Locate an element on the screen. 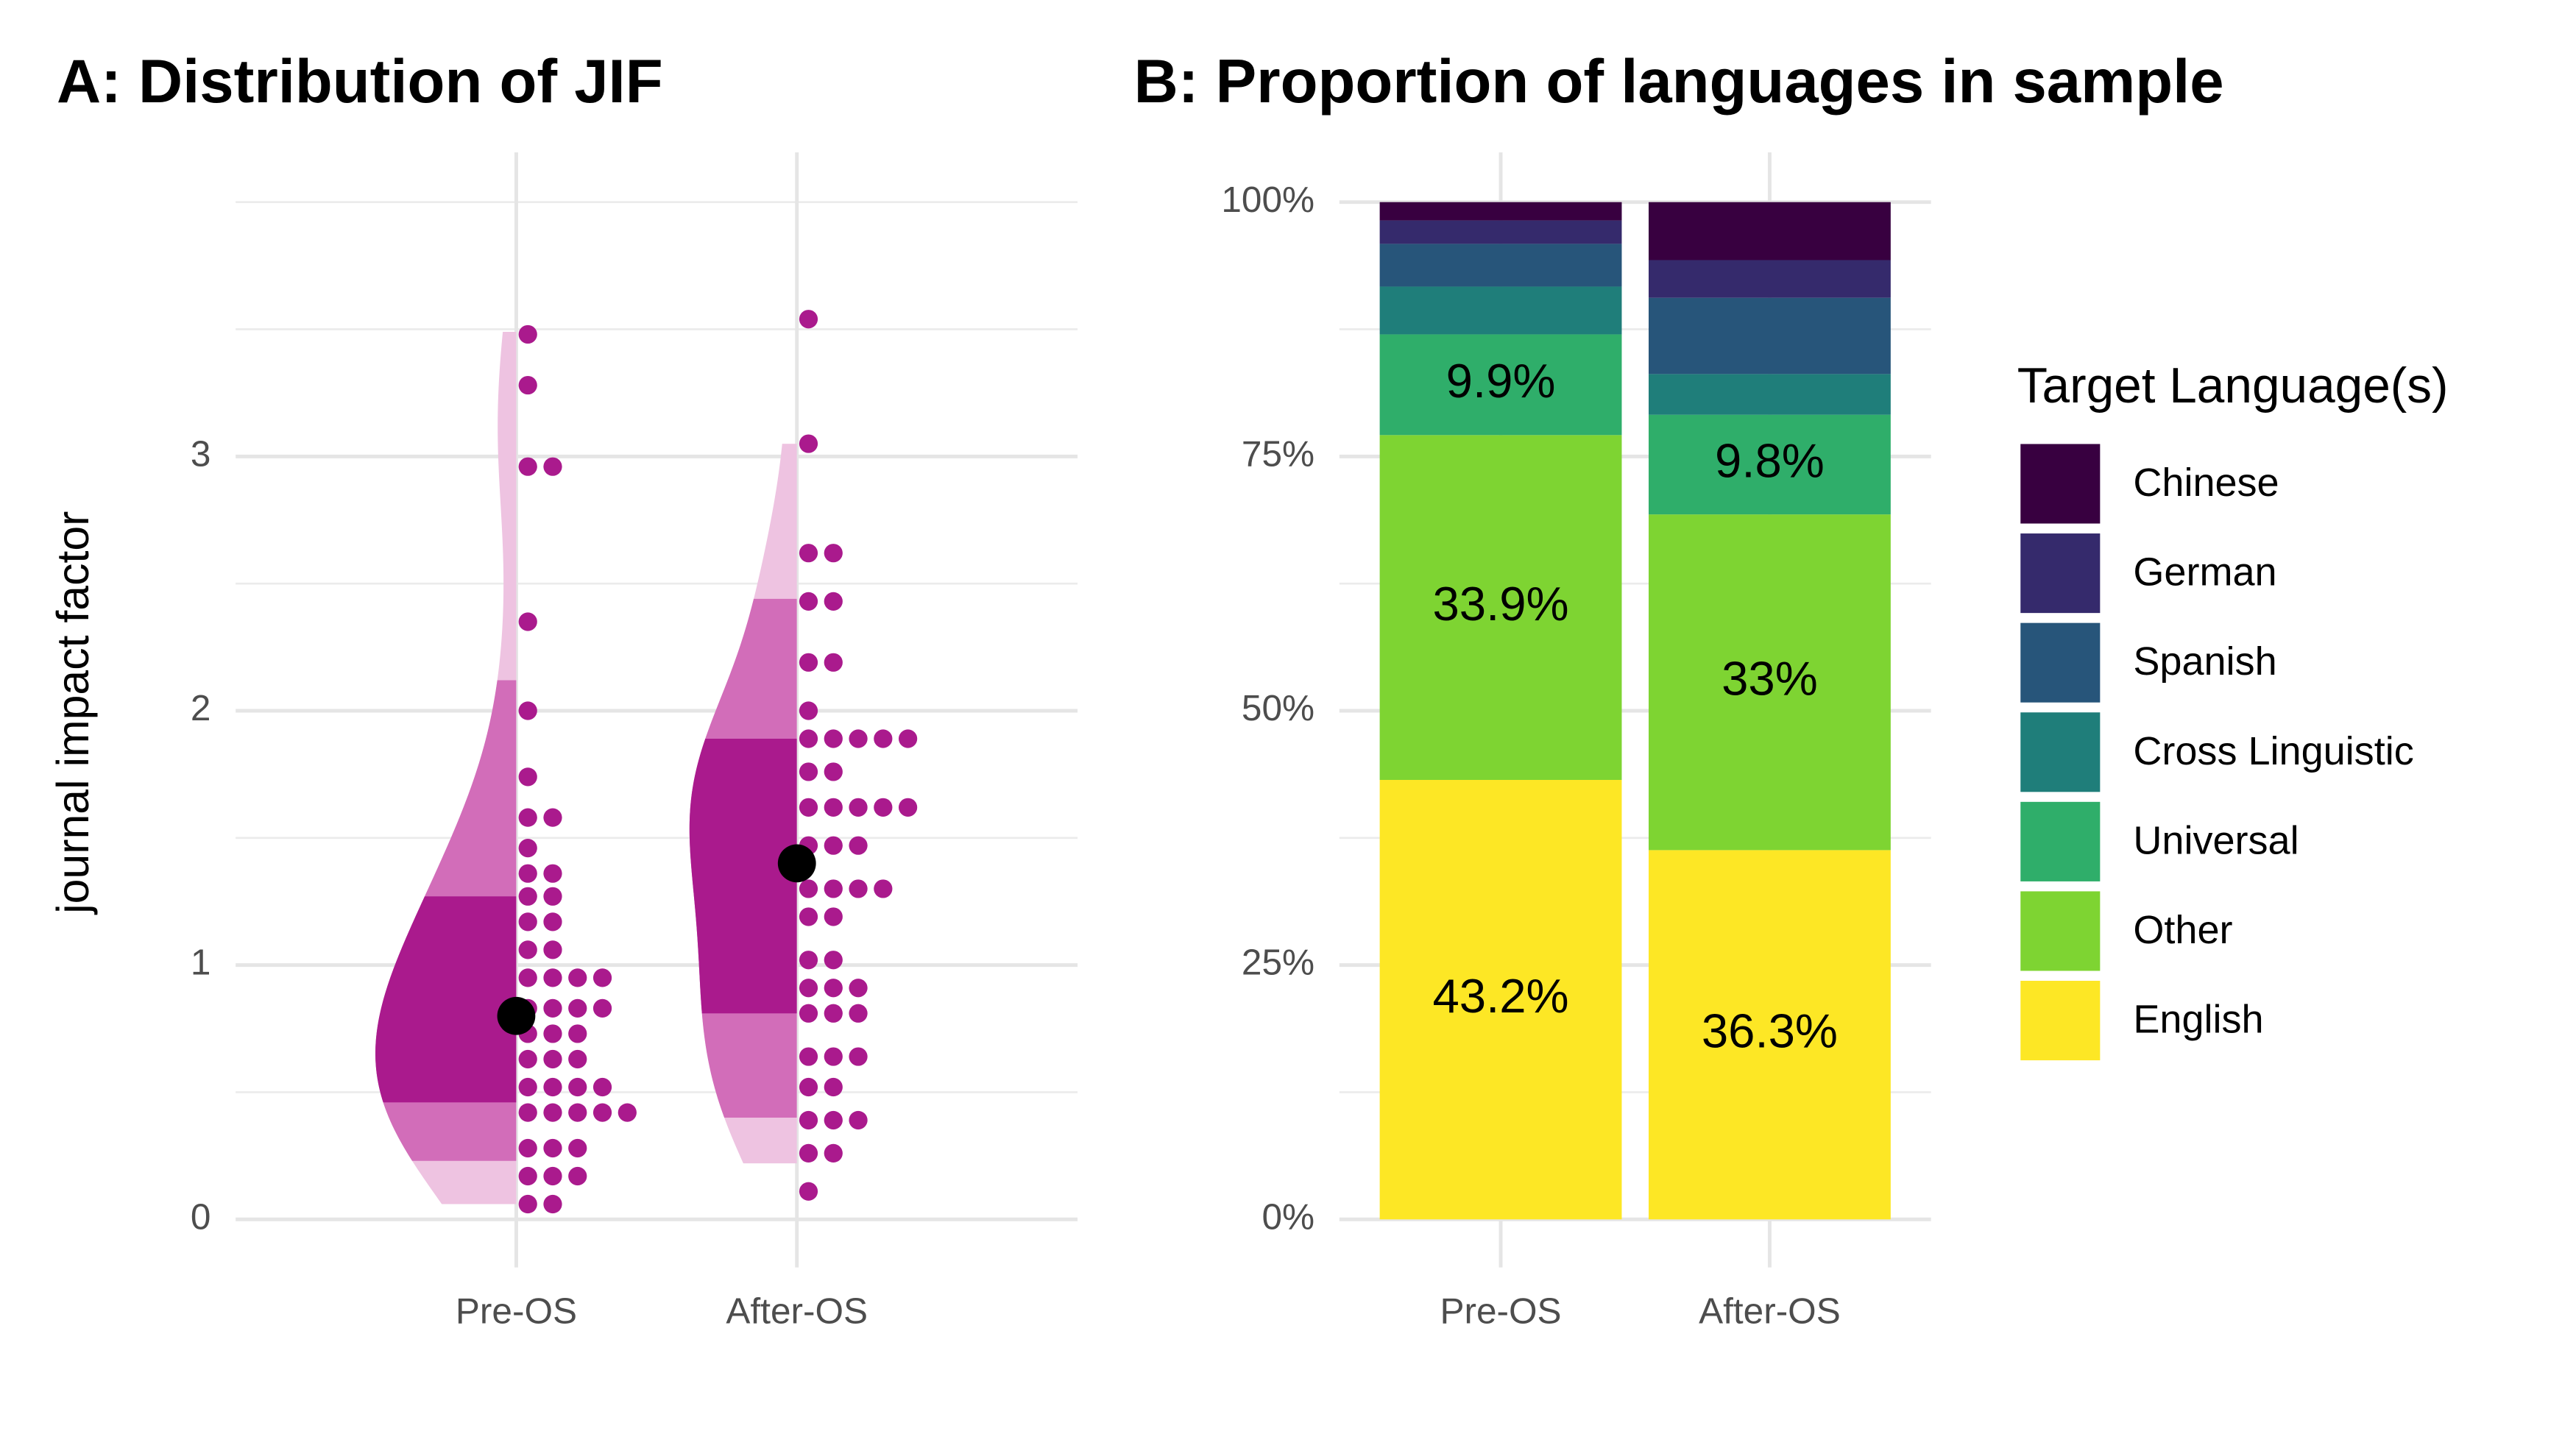 This screenshot has height=1448, width=2576. legend-label: Spanish is located at coordinates (2204, 661).